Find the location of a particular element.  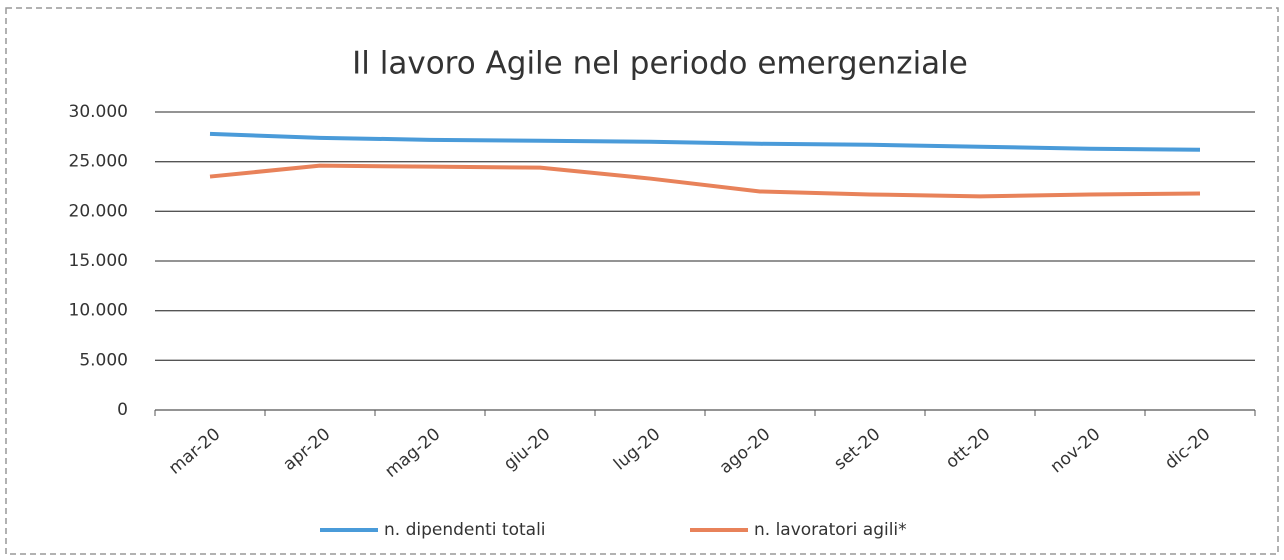

y-tick-label: 15.000 is located at coordinates (98, 261).